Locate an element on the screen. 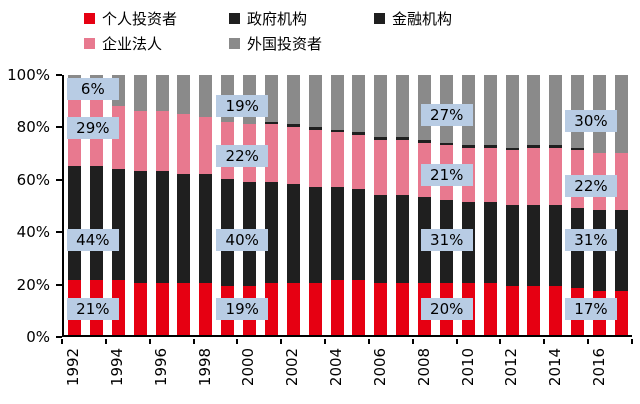 Image resolution: width=640 pixels, height=404 pixels. bar-1993 is located at coordinates (96, 205).